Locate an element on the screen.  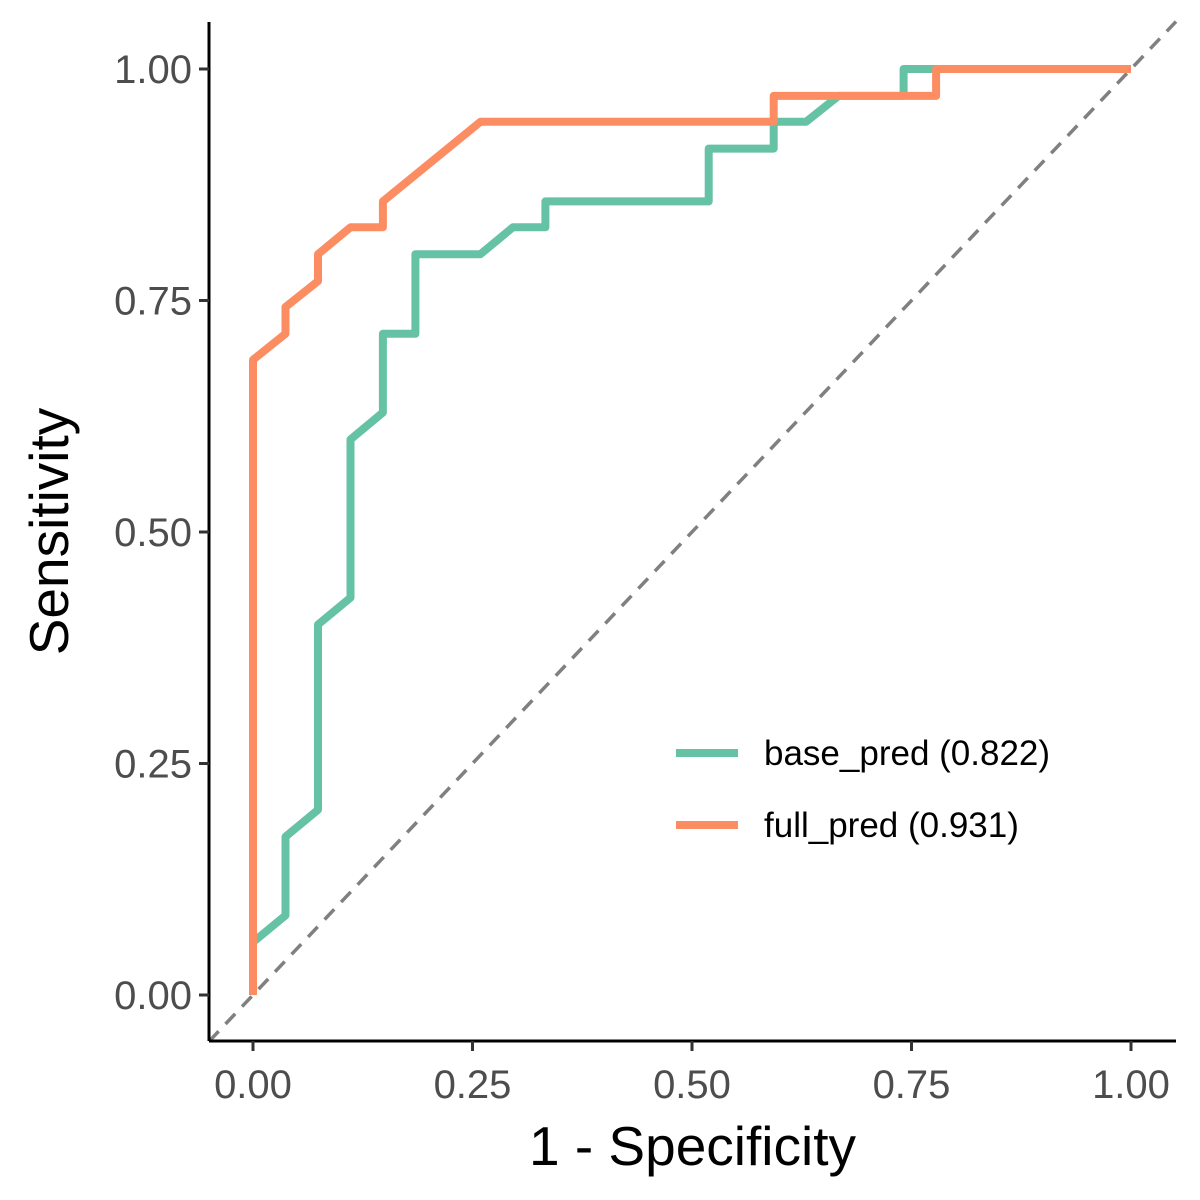
x-tick-label: 0.50 is located at coordinates (692, 1085).